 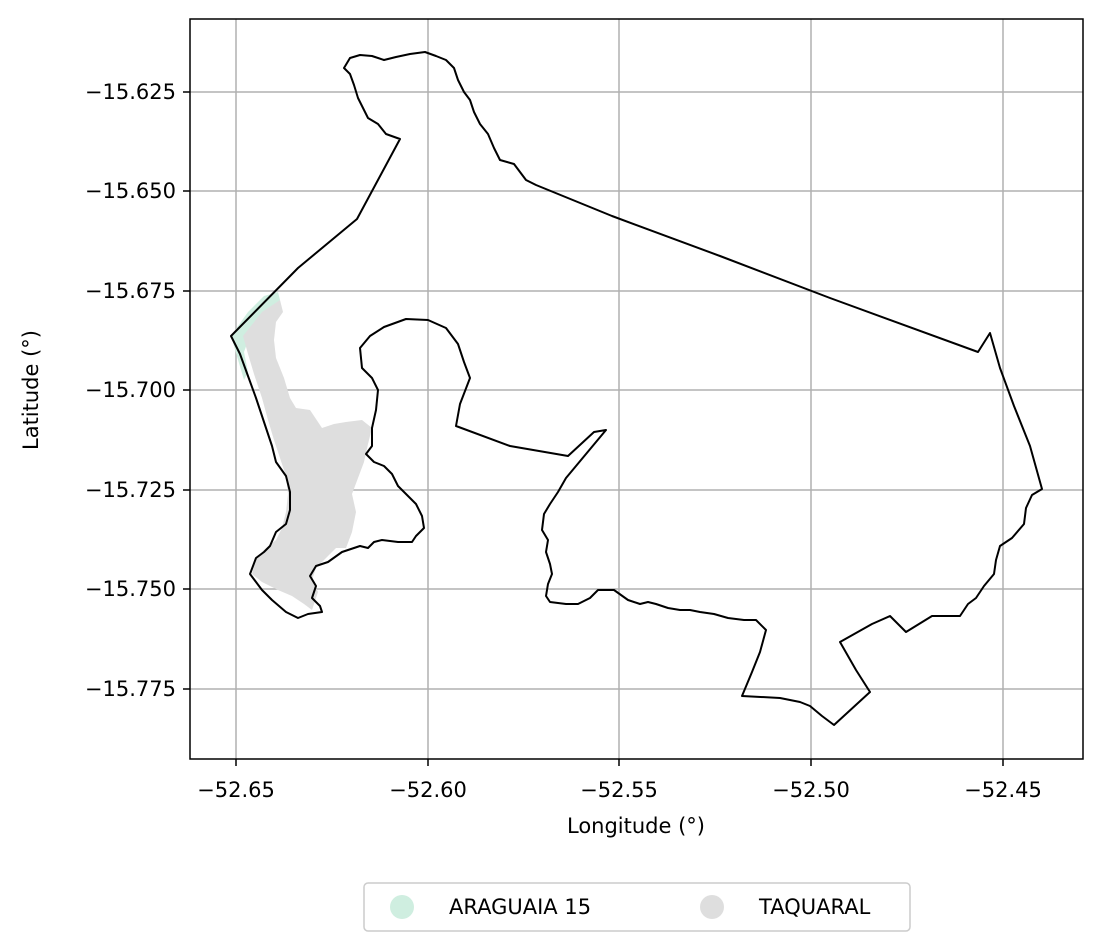 I want to click on y-axis-title: Latitude (°), so click(x=31, y=390).